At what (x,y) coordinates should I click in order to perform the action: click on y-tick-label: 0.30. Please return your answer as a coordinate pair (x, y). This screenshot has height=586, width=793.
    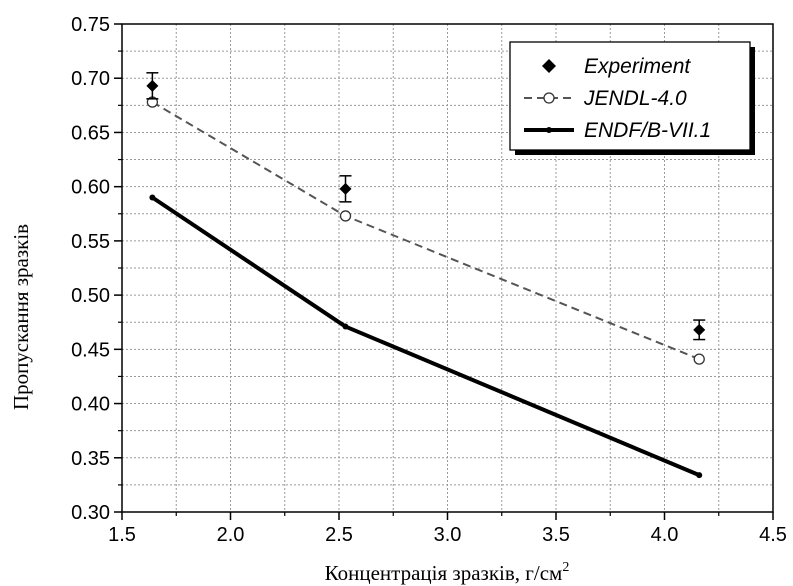
    Looking at the image, I should click on (90, 513).